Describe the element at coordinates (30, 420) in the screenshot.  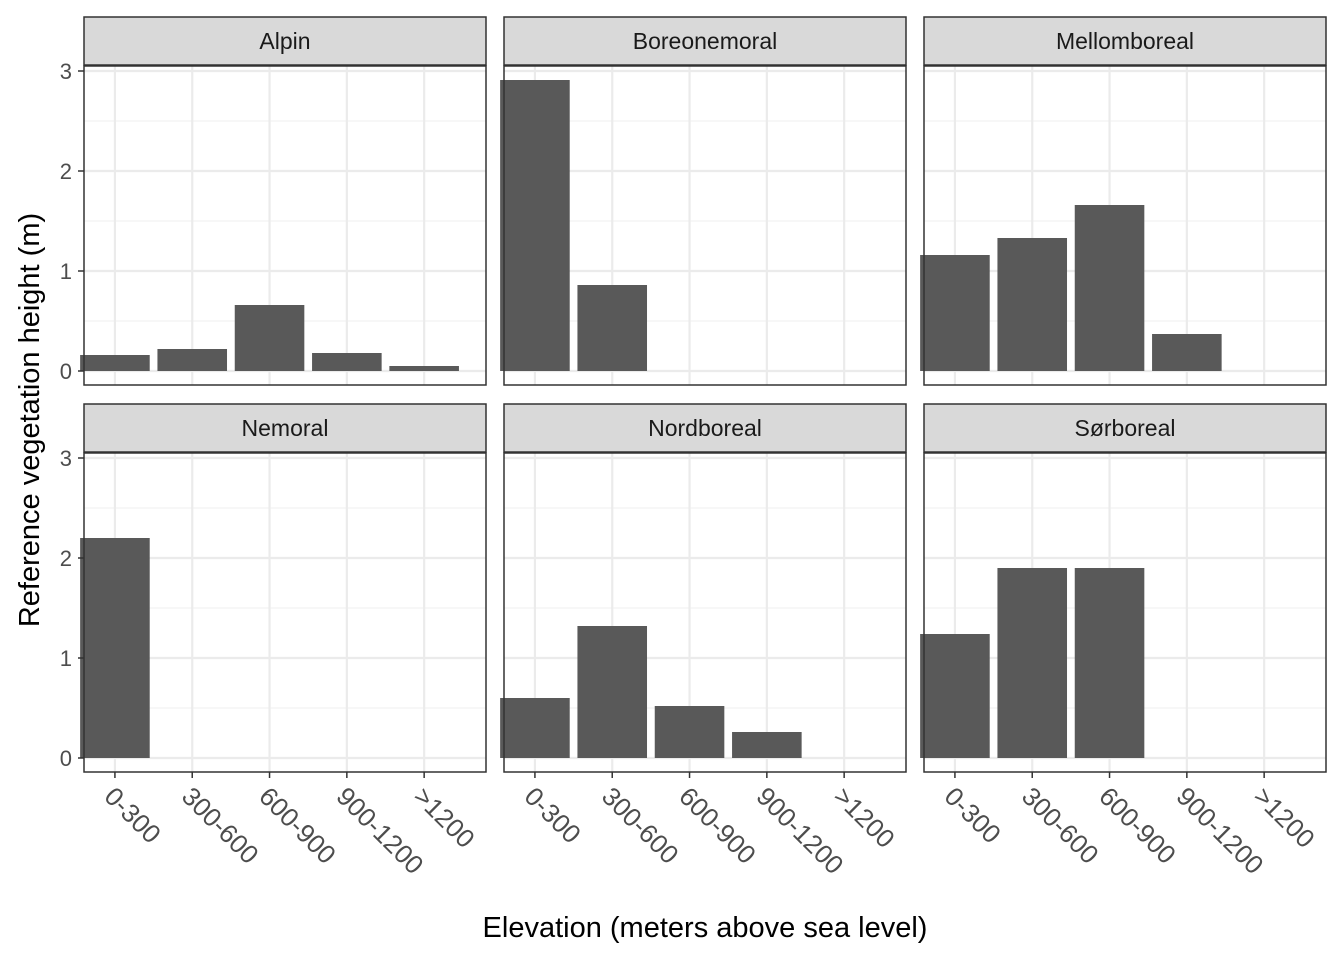
I see `y-axis-title: Reference vegetation height (m)` at that location.